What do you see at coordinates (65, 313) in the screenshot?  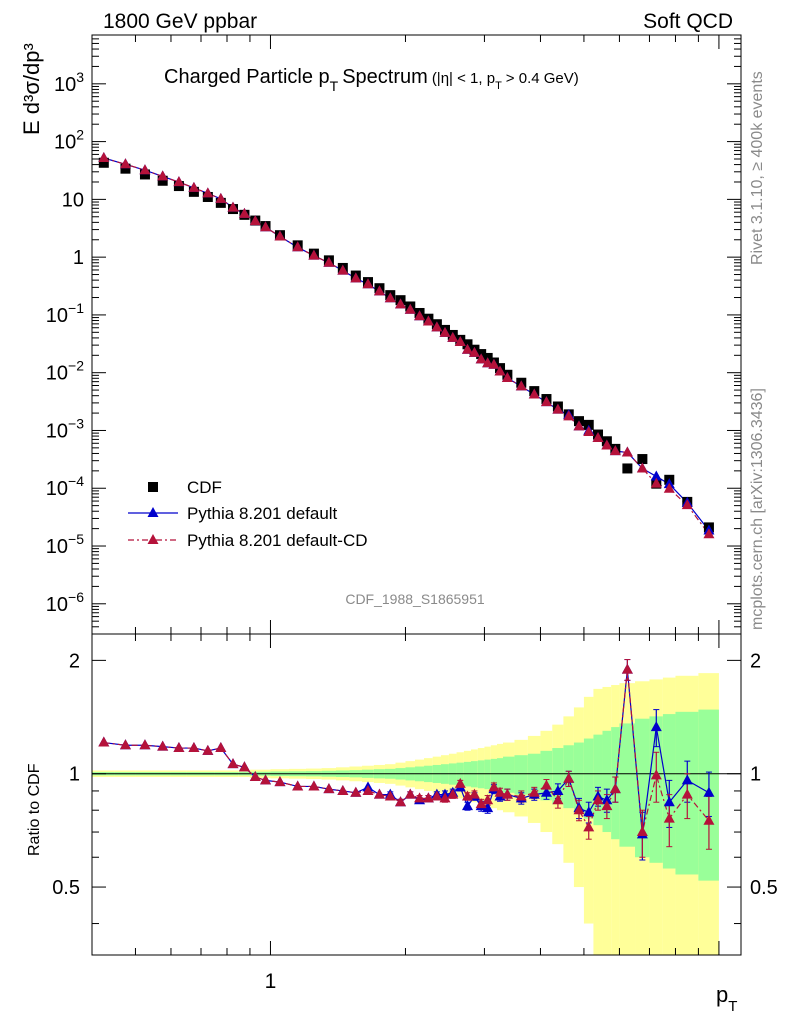 I see `y-tick-label: 10−1` at bounding box center [65, 313].